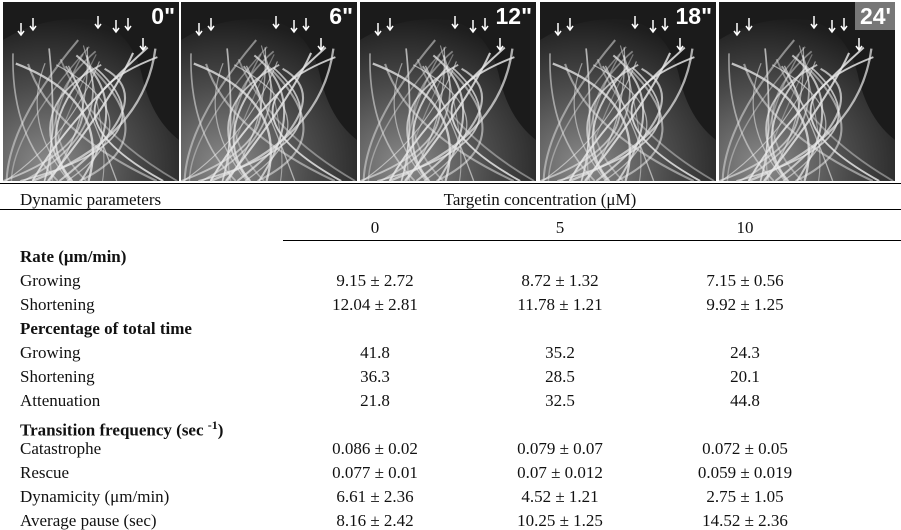  What do you see at coordinates (875, 16) in the screenshot?
I see `label-bg` at bounding box center [875, 16].